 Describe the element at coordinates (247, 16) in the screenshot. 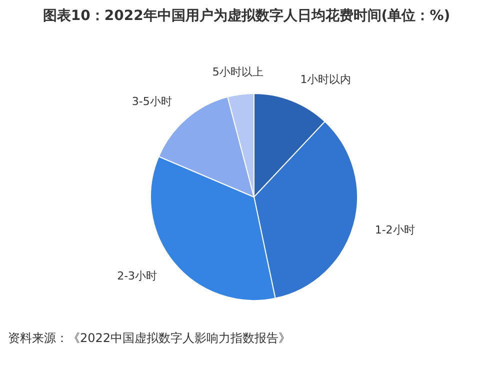

I see `chart-title: 图表10：2022年中国用户为虚拟数字人日均花费时间(单位：%)` at that location.